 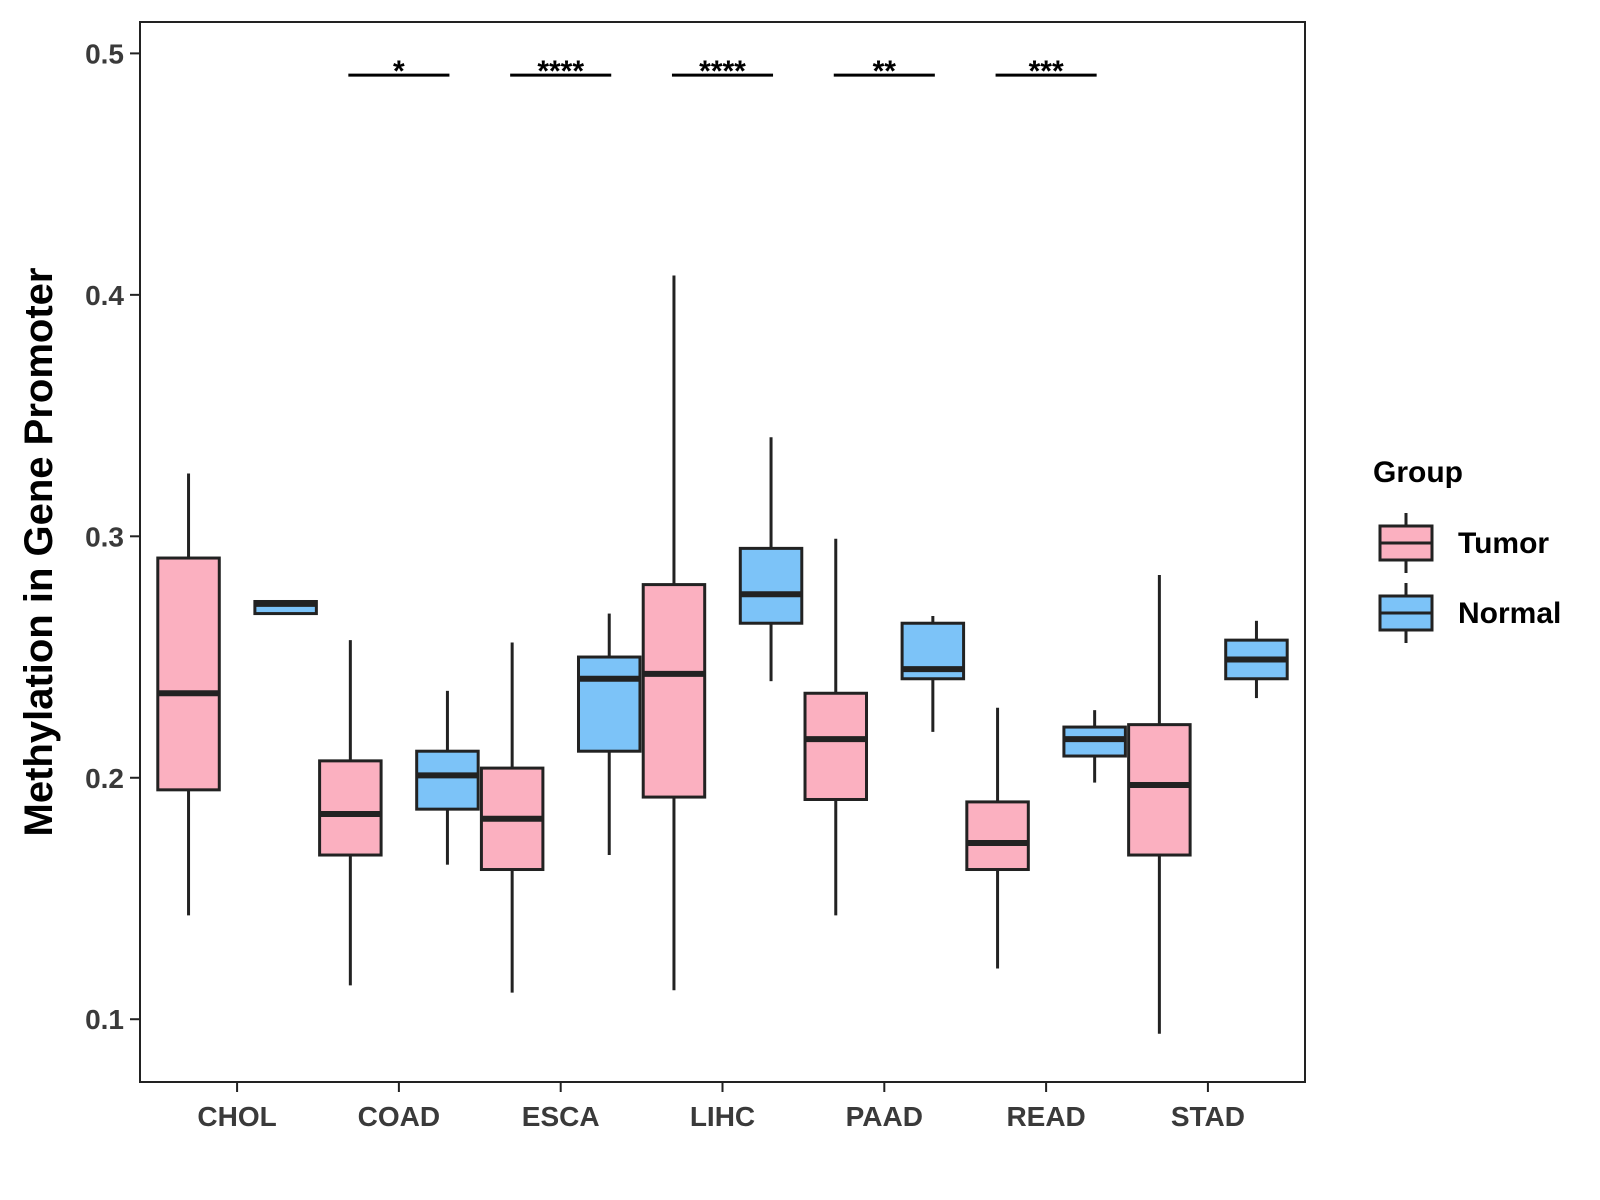 I want to click on box-normal-lihc, so click(x=771, y=559).